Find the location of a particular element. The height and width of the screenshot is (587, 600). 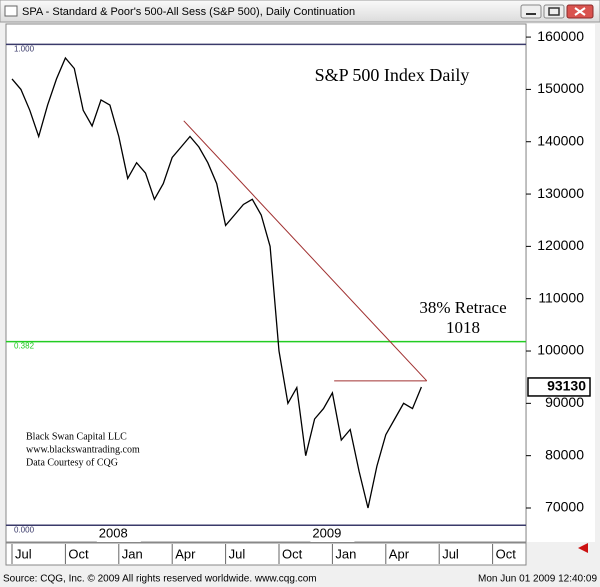

annotation: 1018 is located at coordinates (463, 327).